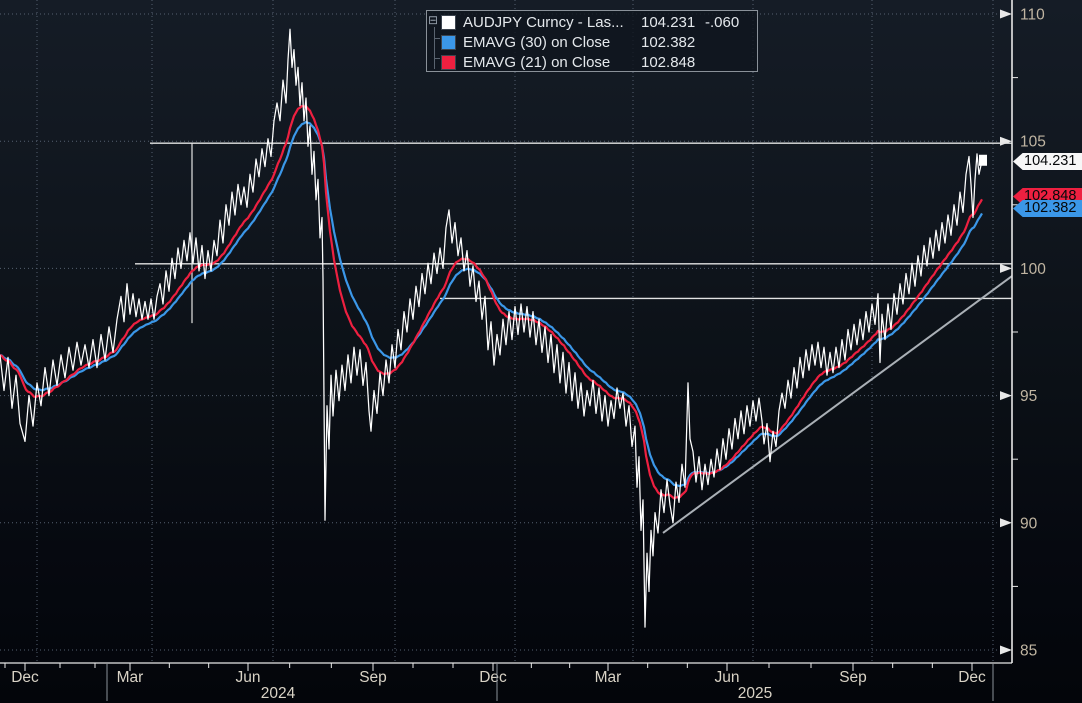 The height and width of the screenshot is (703, 1082). I want to click on last-price-marker-icon, so click(983, 160).